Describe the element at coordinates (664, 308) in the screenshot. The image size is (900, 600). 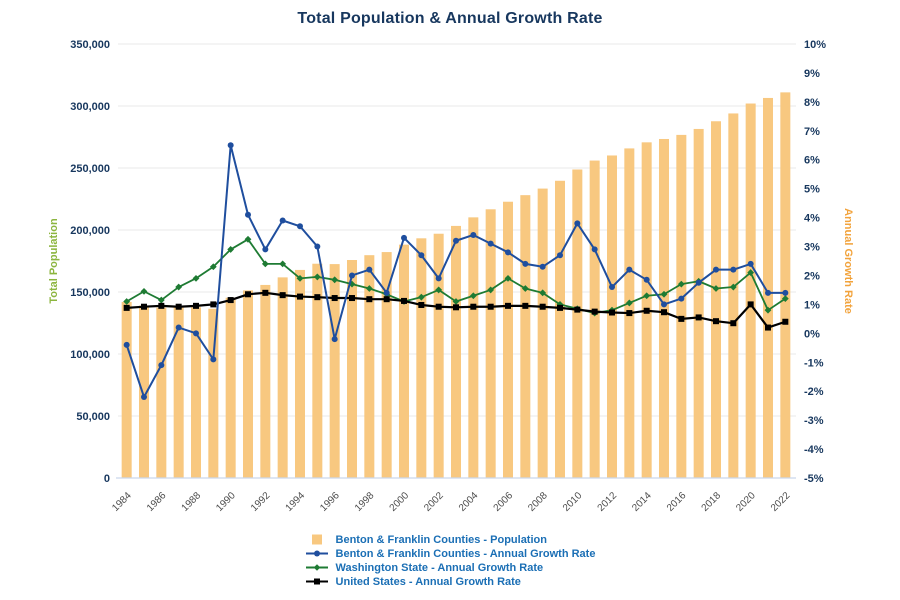
I see `population-bar-2015` at that location.